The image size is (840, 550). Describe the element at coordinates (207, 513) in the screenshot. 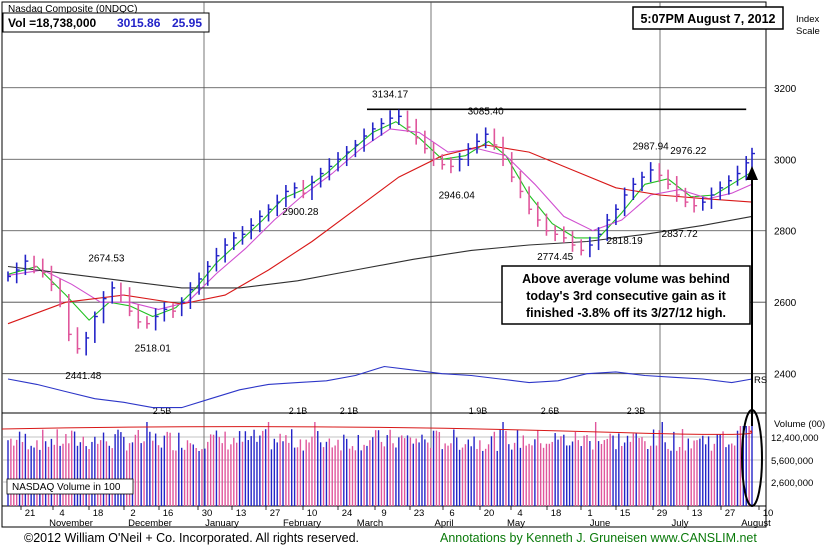

I see `day-tick-label: 30` at that location.